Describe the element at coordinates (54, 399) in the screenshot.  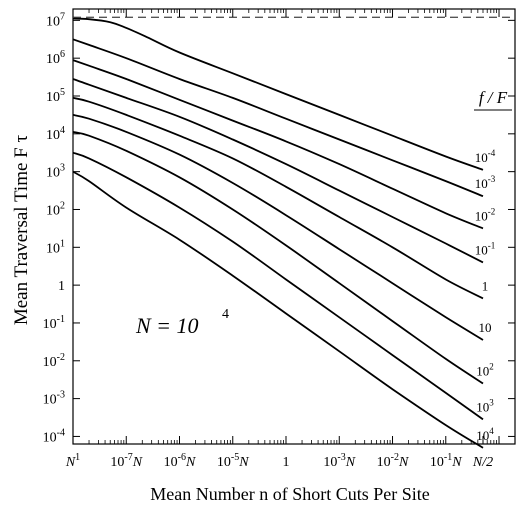
I see `y-tick-label: 10⁻³` at that location.